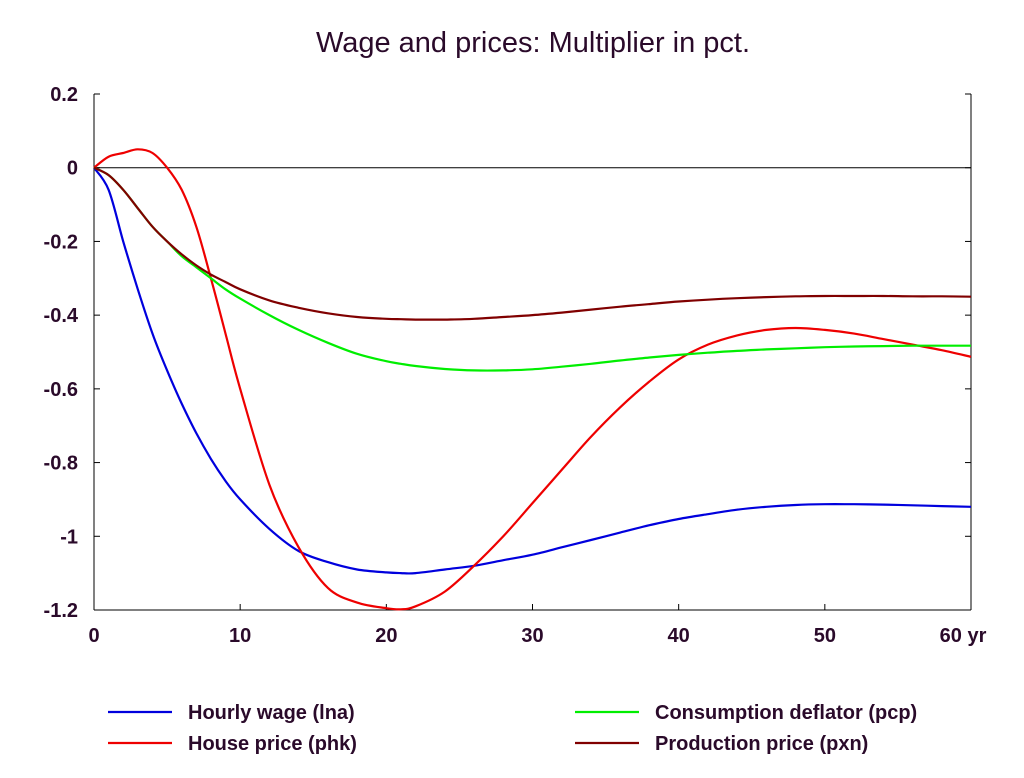  What do you see at coordinates (61, 390) in the screenshot?
I see `y-tick-label: -0.6` at bounding box center [61, 390].